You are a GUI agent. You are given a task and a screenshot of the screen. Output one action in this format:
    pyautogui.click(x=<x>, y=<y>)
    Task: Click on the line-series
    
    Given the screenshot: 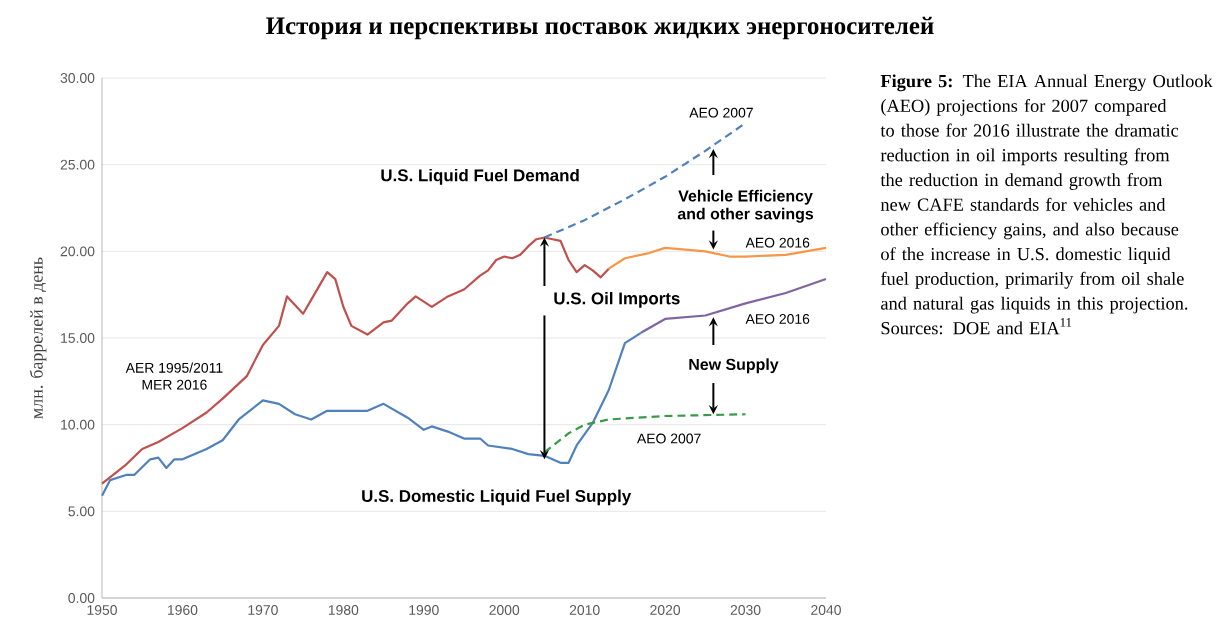 What is the action you would take?
    pyautogui.click(x=717, y=258)
    